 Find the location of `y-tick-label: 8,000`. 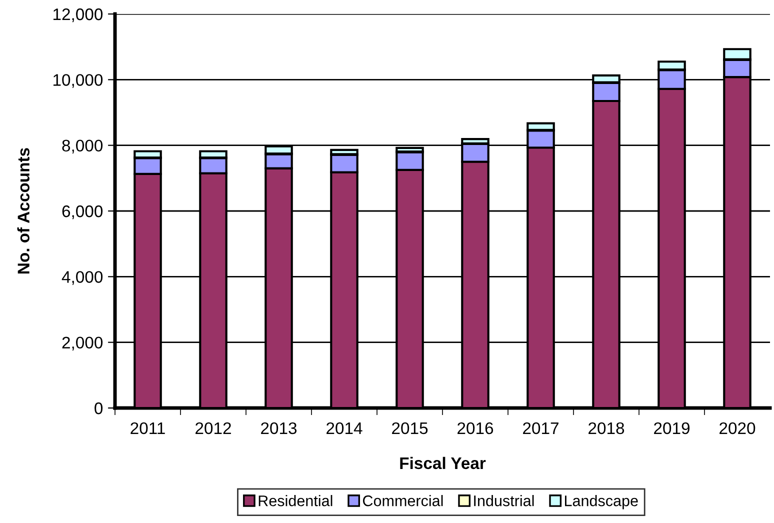

y-tick-label: 8,000 is located at coordinates (82, 147).